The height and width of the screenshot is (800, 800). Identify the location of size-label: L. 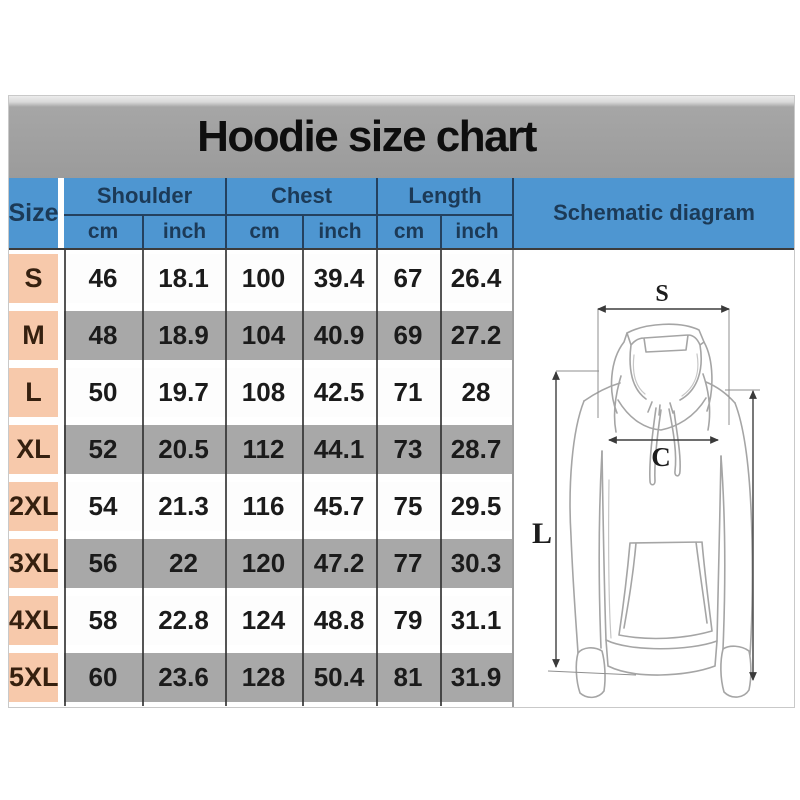
(33, 392).